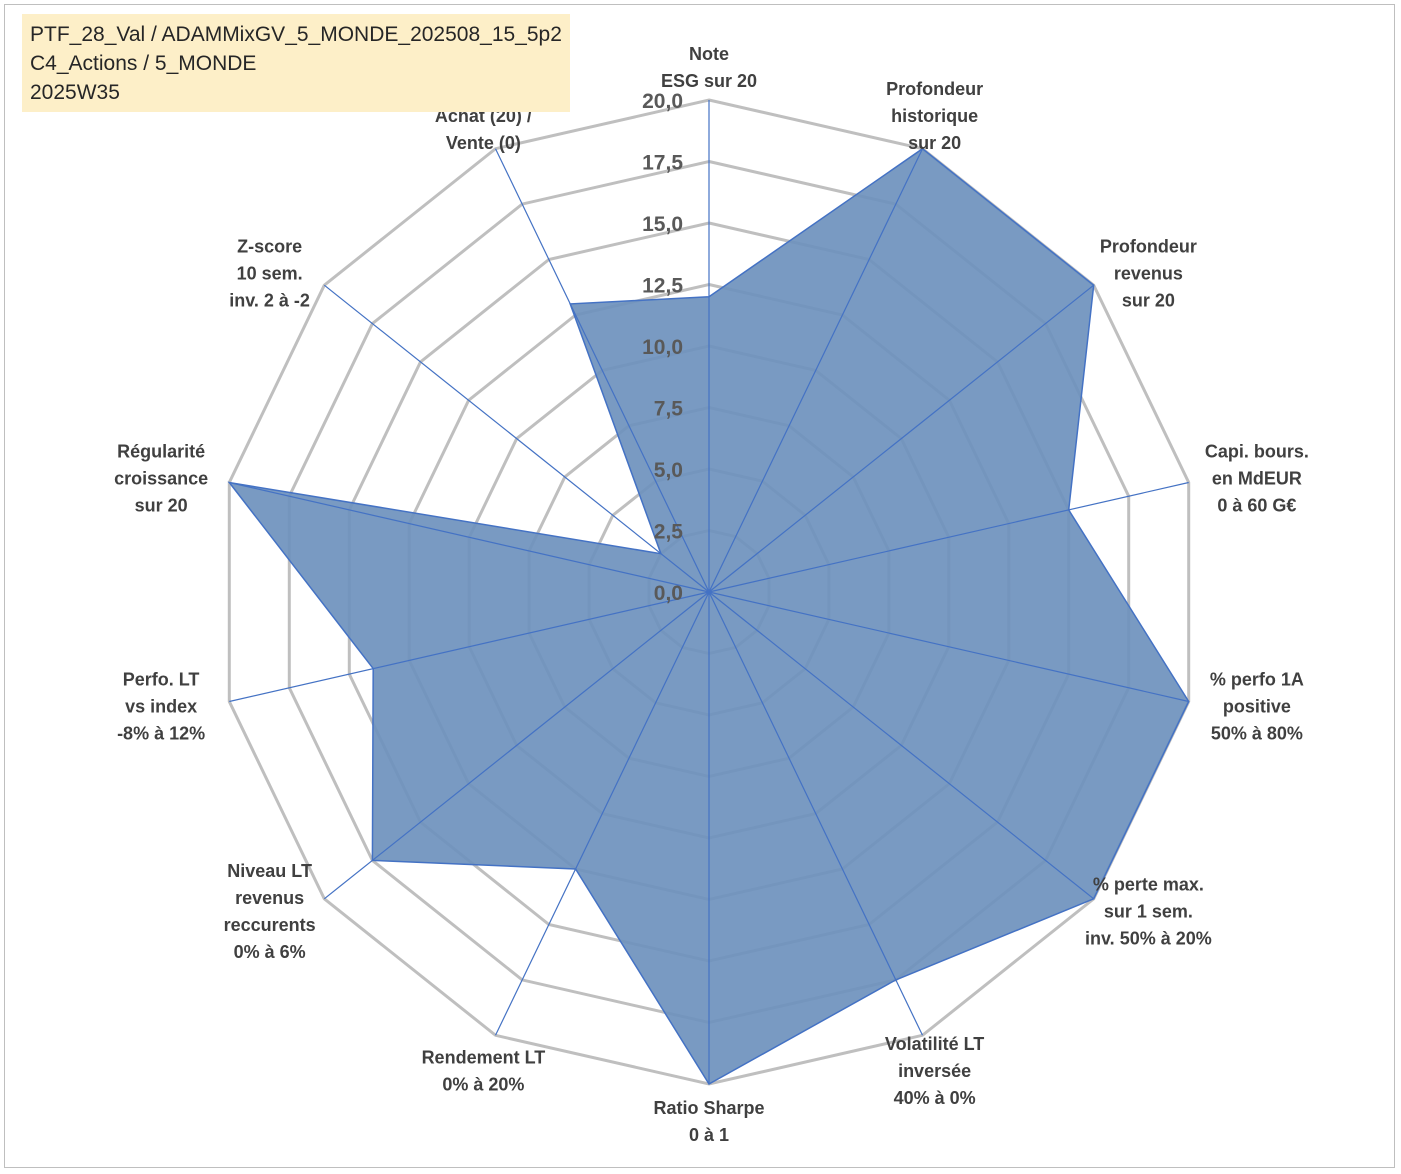 The width and height of the screenshot is (1401, 1174). What do you see at coordinates (668, 593) in the screenshot?
I see `tick-label-0: 0,0` at bounding box center [668, 593].